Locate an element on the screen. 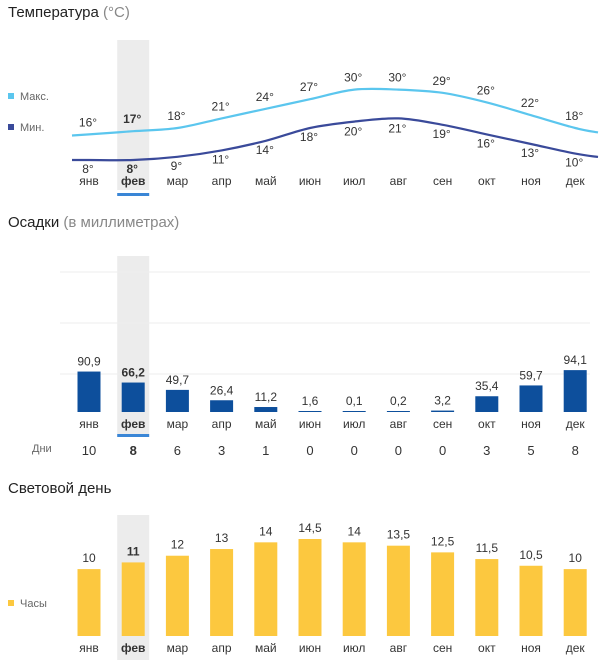 The height and width of the screenshot is (660, 600). legend-min-label: Мин. is located at coordinates (32, 128).